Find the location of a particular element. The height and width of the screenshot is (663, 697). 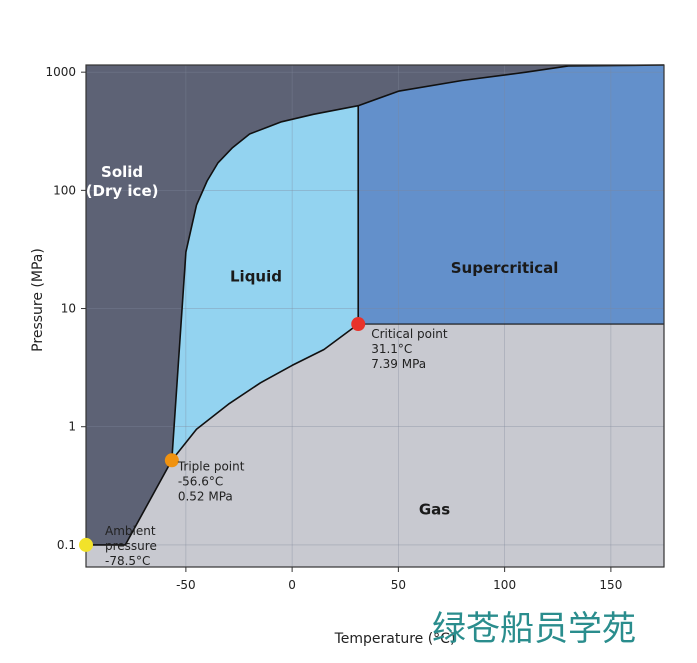

region-label-liquid: Liquid is located at coordinates (256, 276).